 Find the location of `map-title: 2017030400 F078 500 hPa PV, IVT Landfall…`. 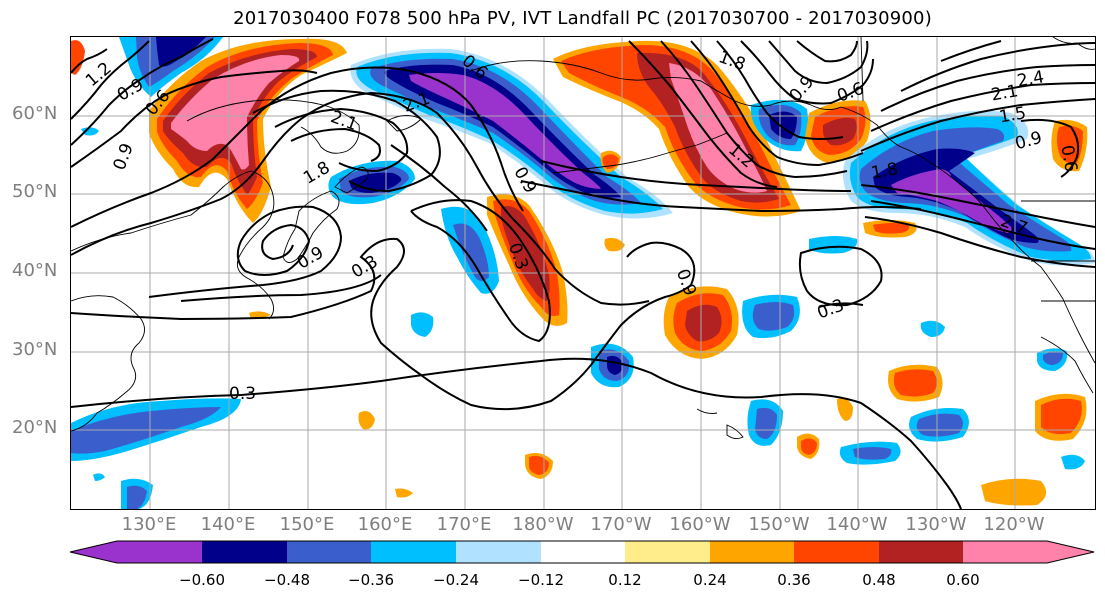

map-title: 2017030400 F078 500 hPa PV, IVT Landfall… is located at coordinates (582, 18).